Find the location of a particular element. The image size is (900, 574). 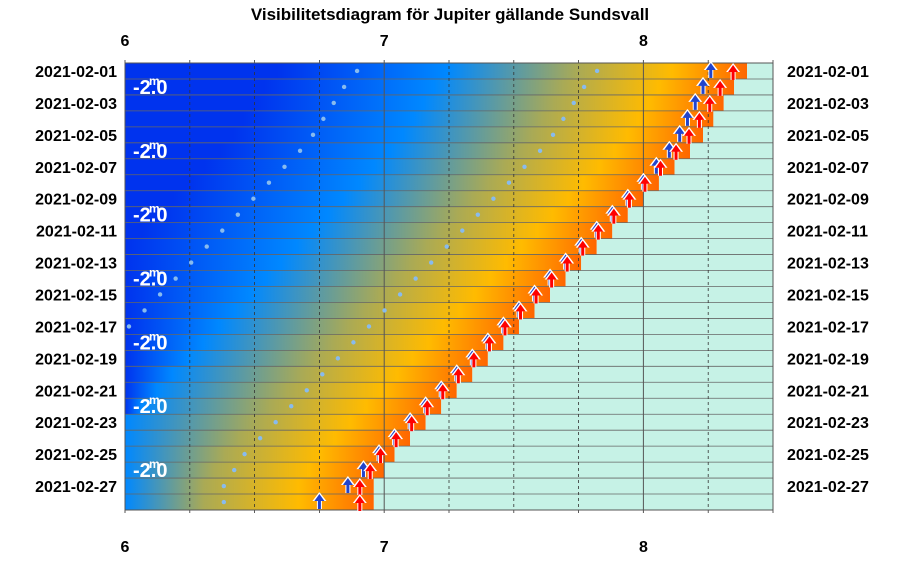

date-label-left: 2021-02-23 is located at coordinates (76, 423).